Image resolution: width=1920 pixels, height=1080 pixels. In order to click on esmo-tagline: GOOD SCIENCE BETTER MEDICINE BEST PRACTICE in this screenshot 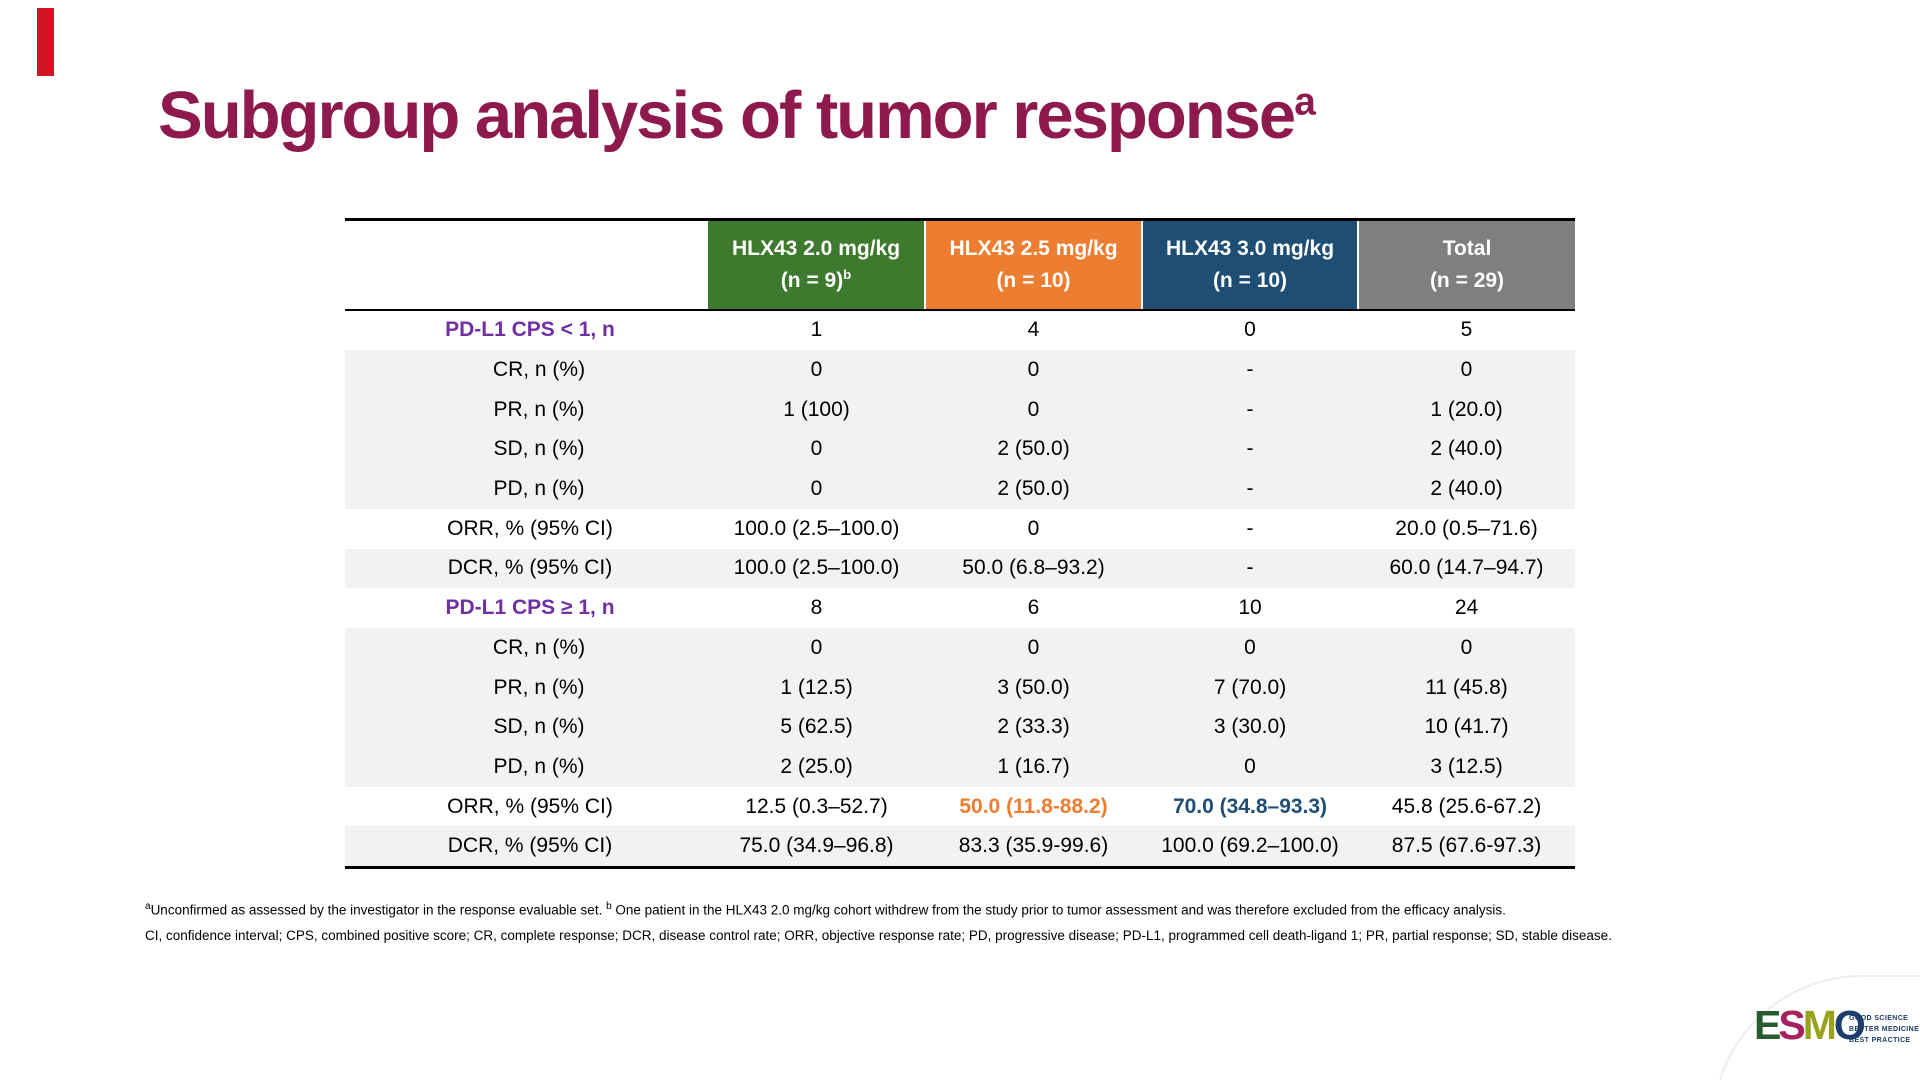, I will do `click(1884, 1029)`.